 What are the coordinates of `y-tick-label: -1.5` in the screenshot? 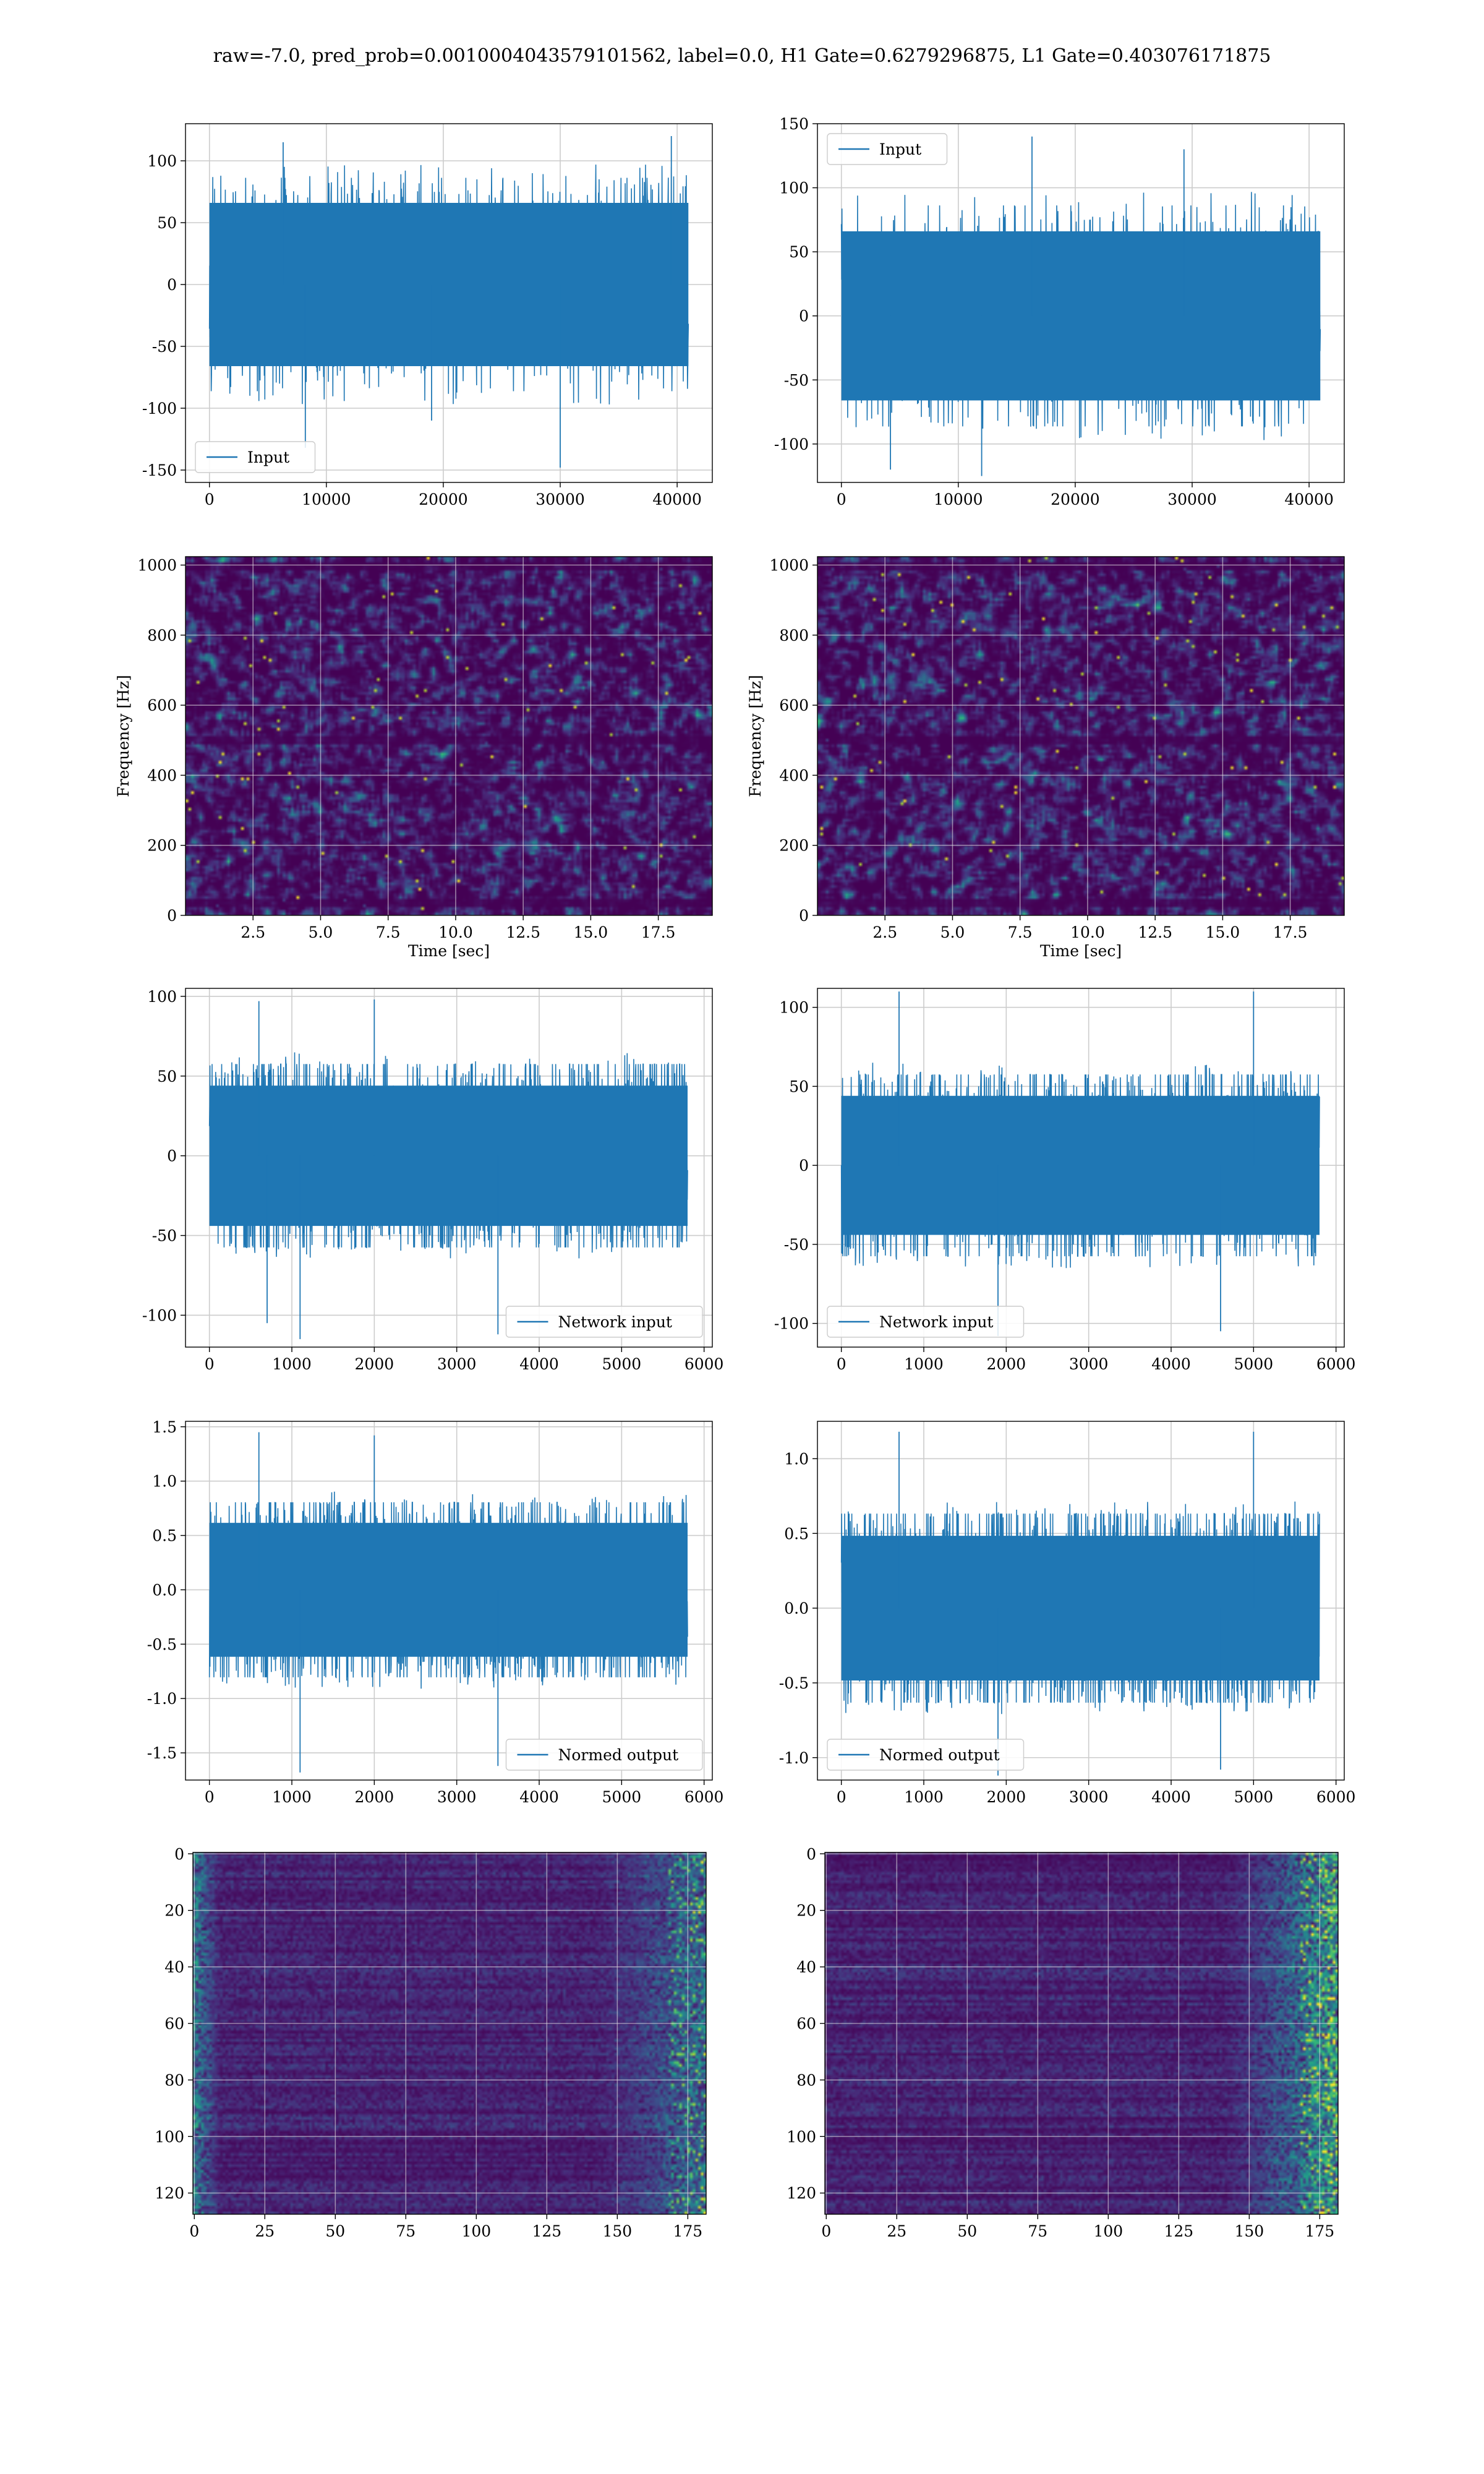 It's located at (162, 1753).